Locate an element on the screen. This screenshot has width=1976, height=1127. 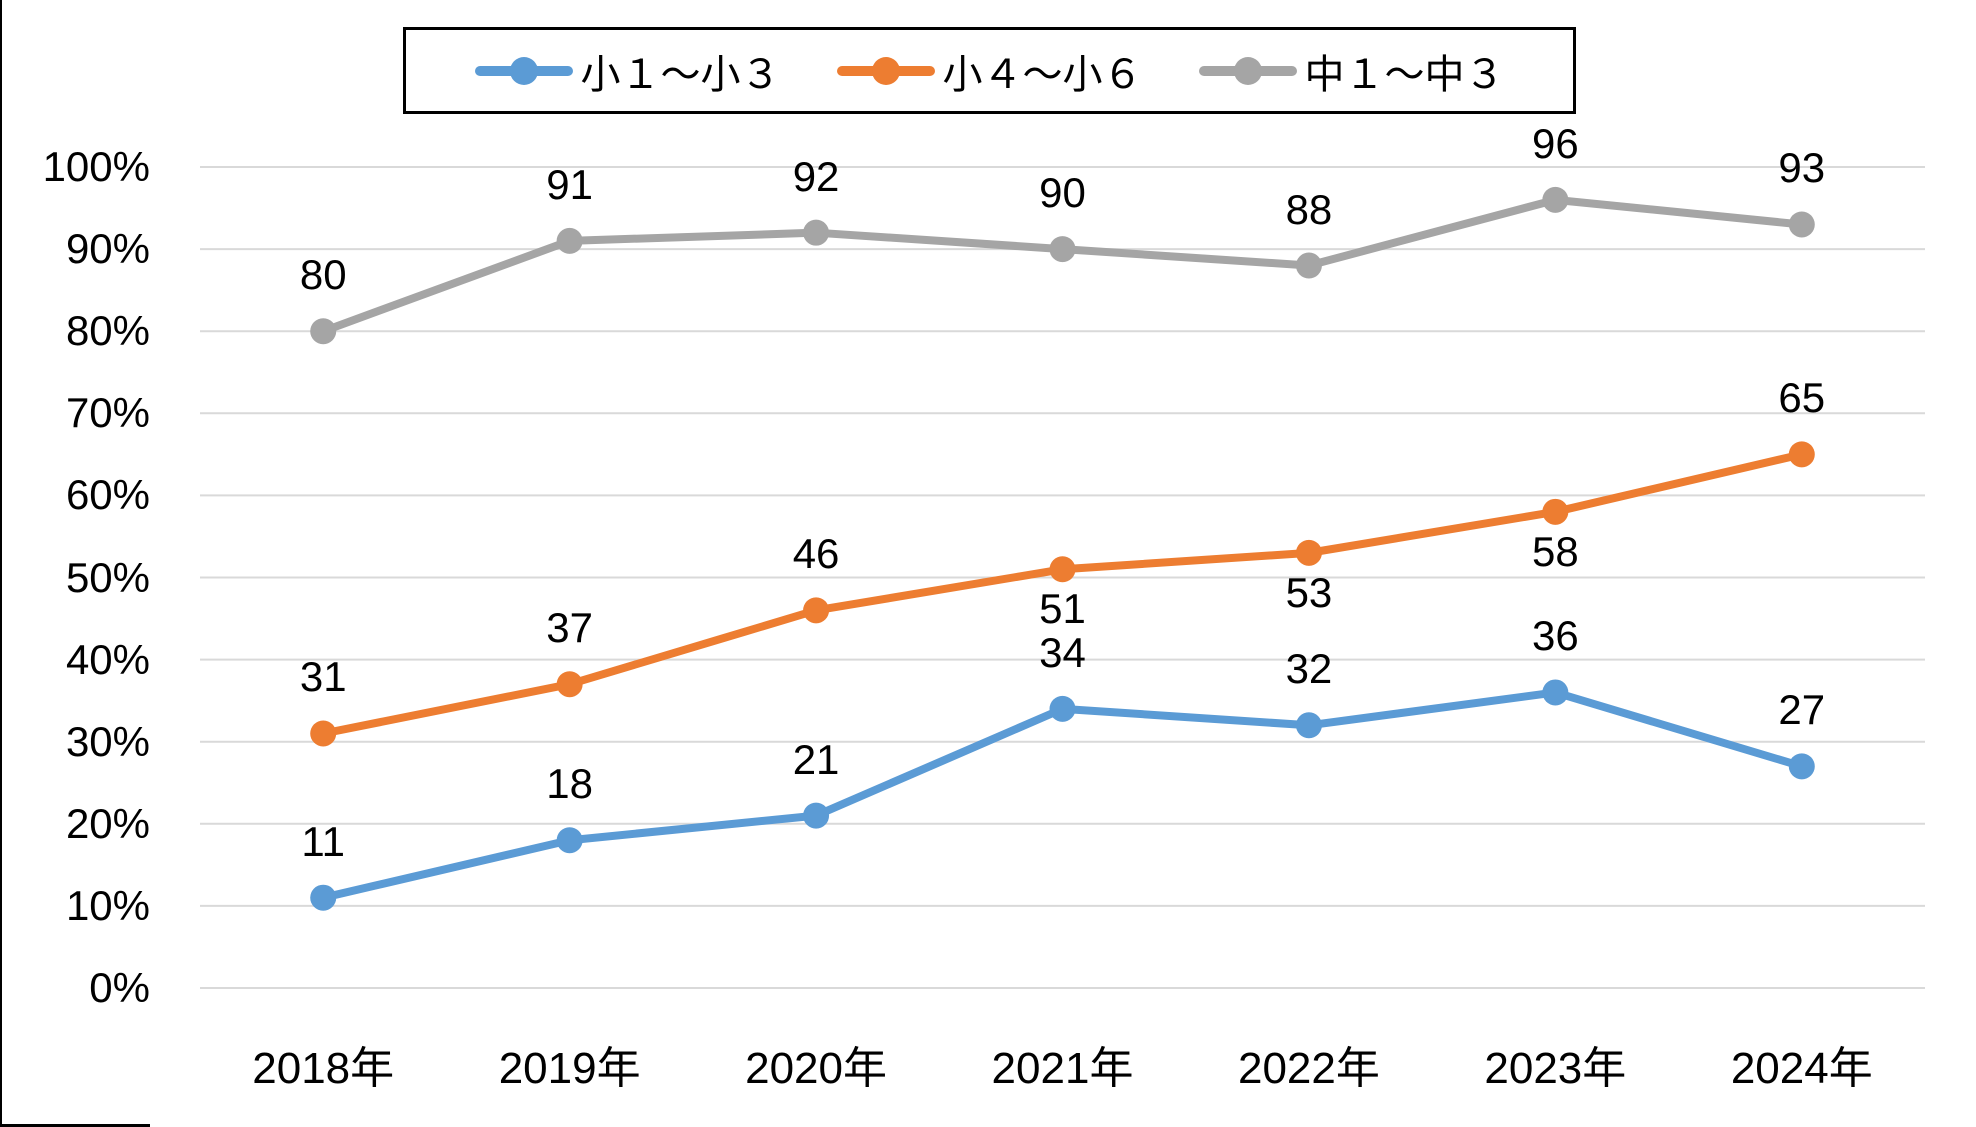
data-point-label: 31 is located at coordinates (323, 677).